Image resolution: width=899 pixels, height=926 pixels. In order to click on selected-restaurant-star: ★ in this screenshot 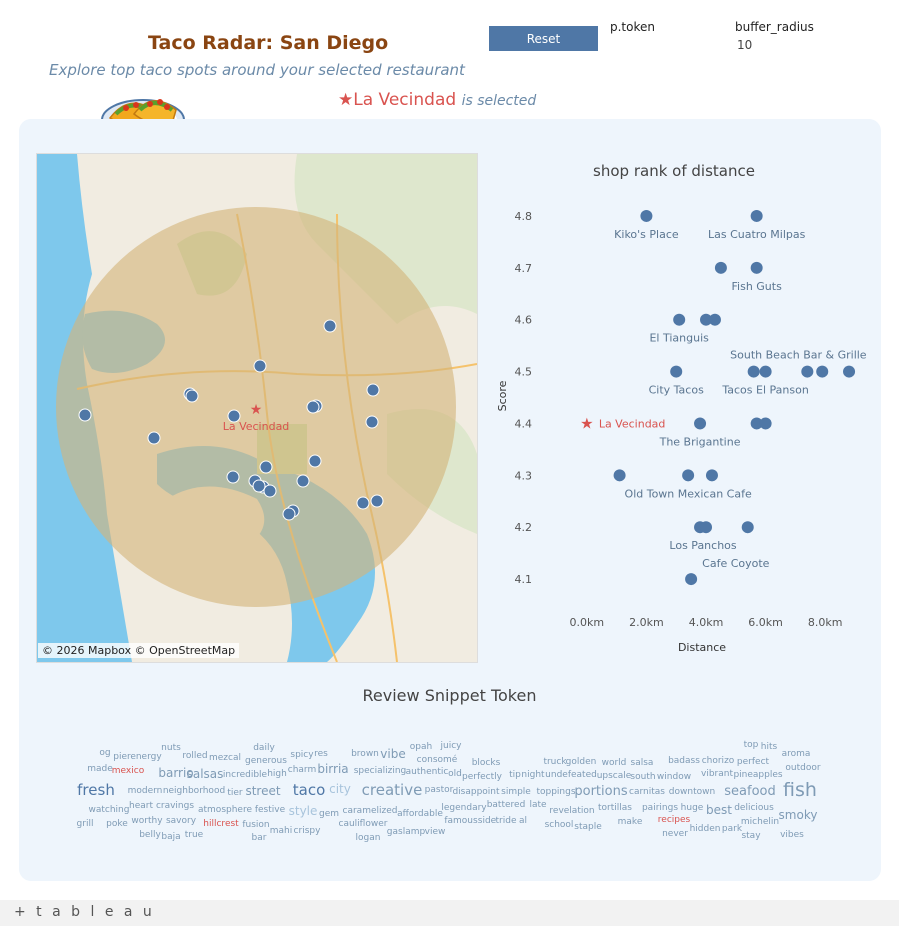, I will do `click(256, 410)`.